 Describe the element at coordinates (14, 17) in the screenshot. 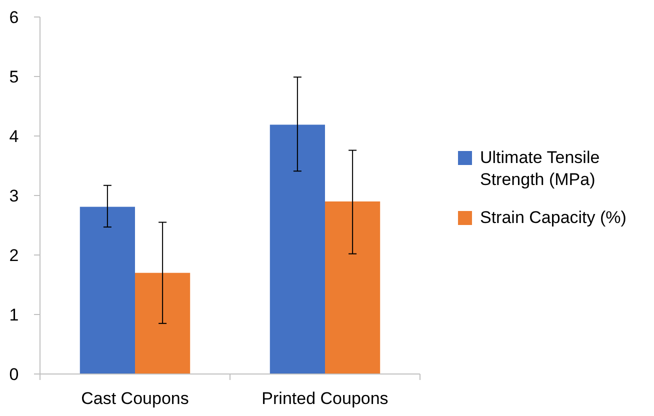

I see `y-tick-label: 6` at that location.